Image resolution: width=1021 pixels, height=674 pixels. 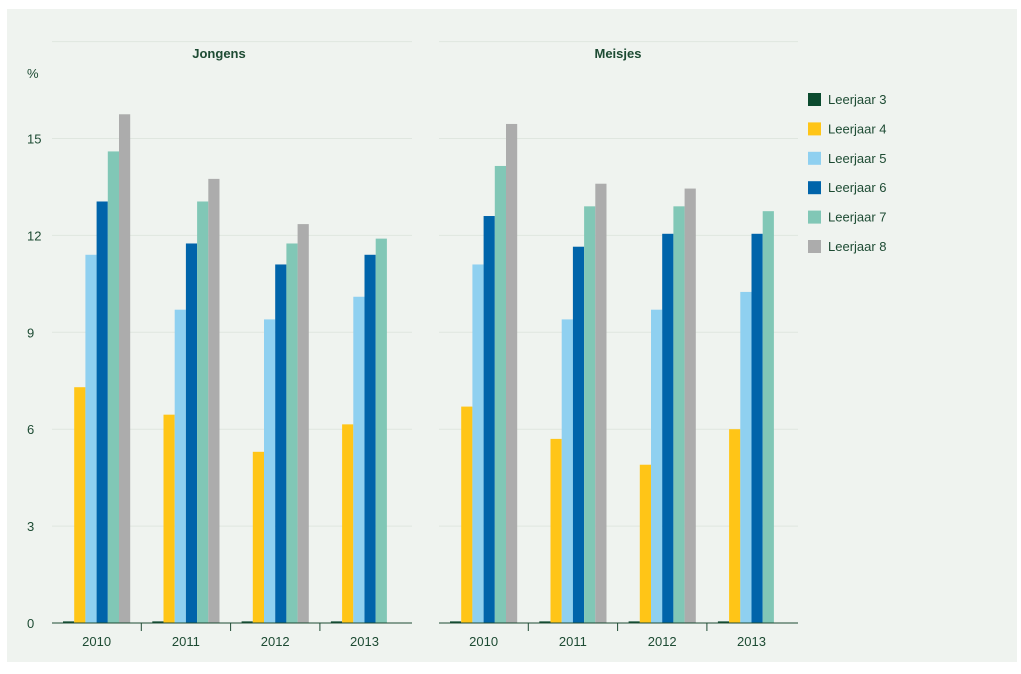 I want to click on legend-label: Leerjaar 4, so click(x=857, y=128).